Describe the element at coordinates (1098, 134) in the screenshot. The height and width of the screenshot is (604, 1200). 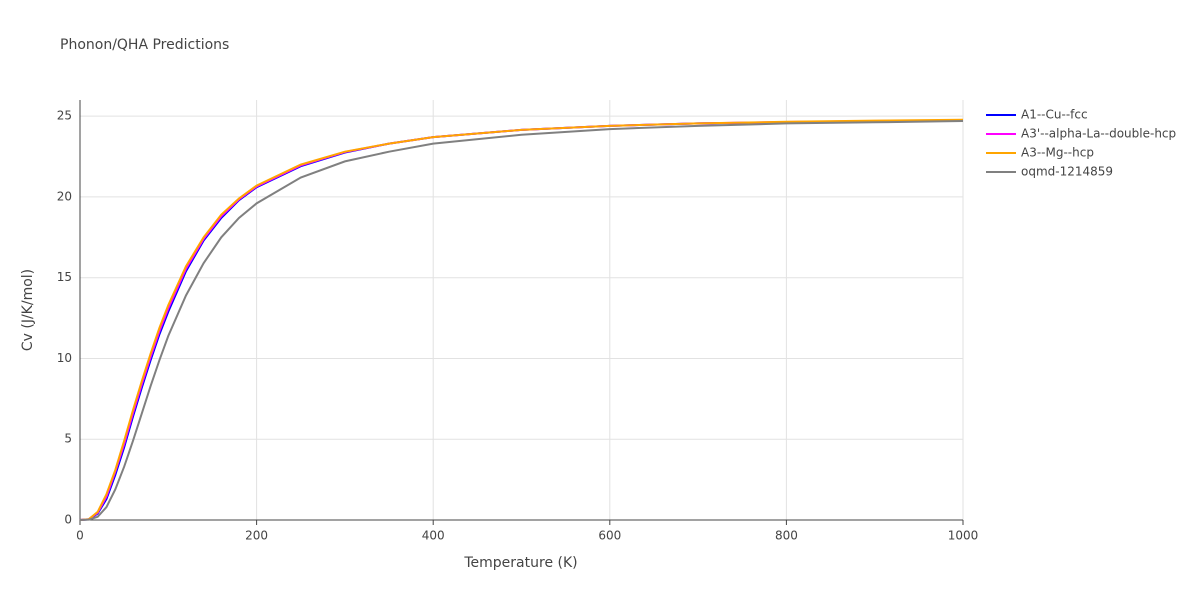
I see `legend-label: A3'--alpha-La--double-hcp` at that location.